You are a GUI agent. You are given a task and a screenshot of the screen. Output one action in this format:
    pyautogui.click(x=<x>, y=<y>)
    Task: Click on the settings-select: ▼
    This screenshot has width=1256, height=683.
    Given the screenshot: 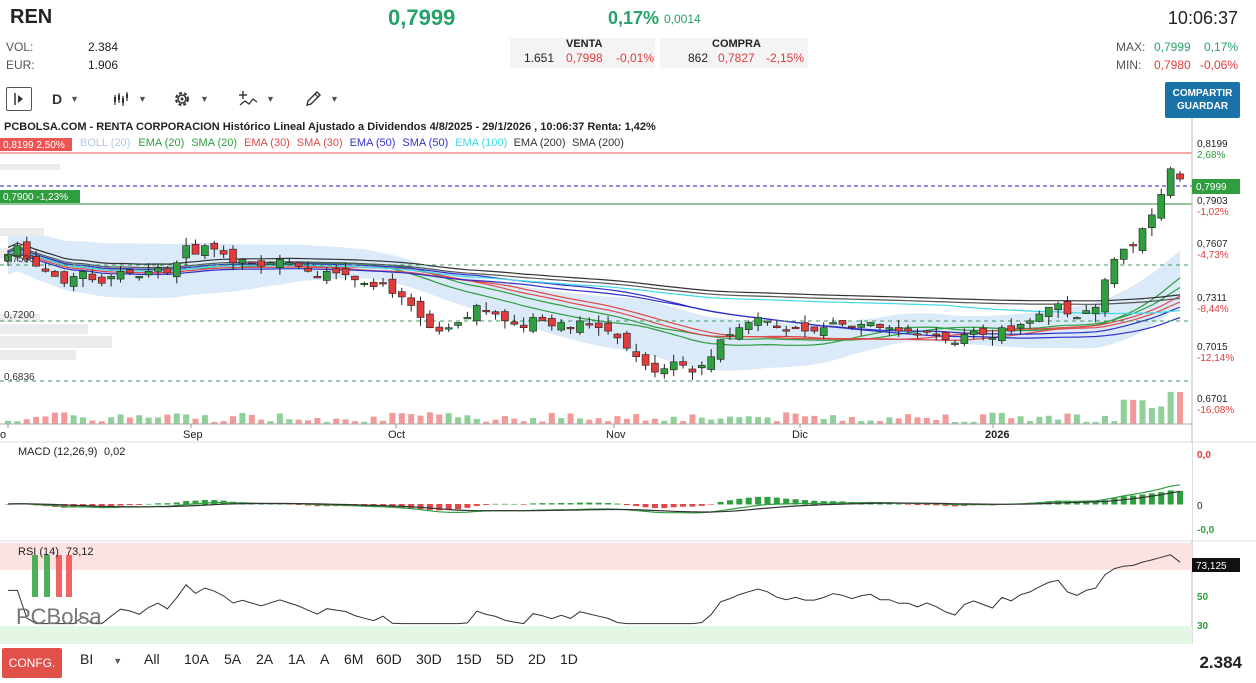 What is the action you would take?
    pyautogui.click(x=190, y=99)
    